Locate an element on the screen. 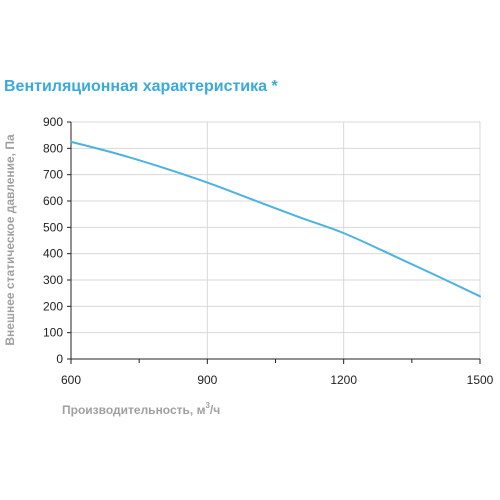 Image resolution: width=500 pixels, height=500 pixels. y-tick-label-600: 600 is located at coordinates (53, 201).